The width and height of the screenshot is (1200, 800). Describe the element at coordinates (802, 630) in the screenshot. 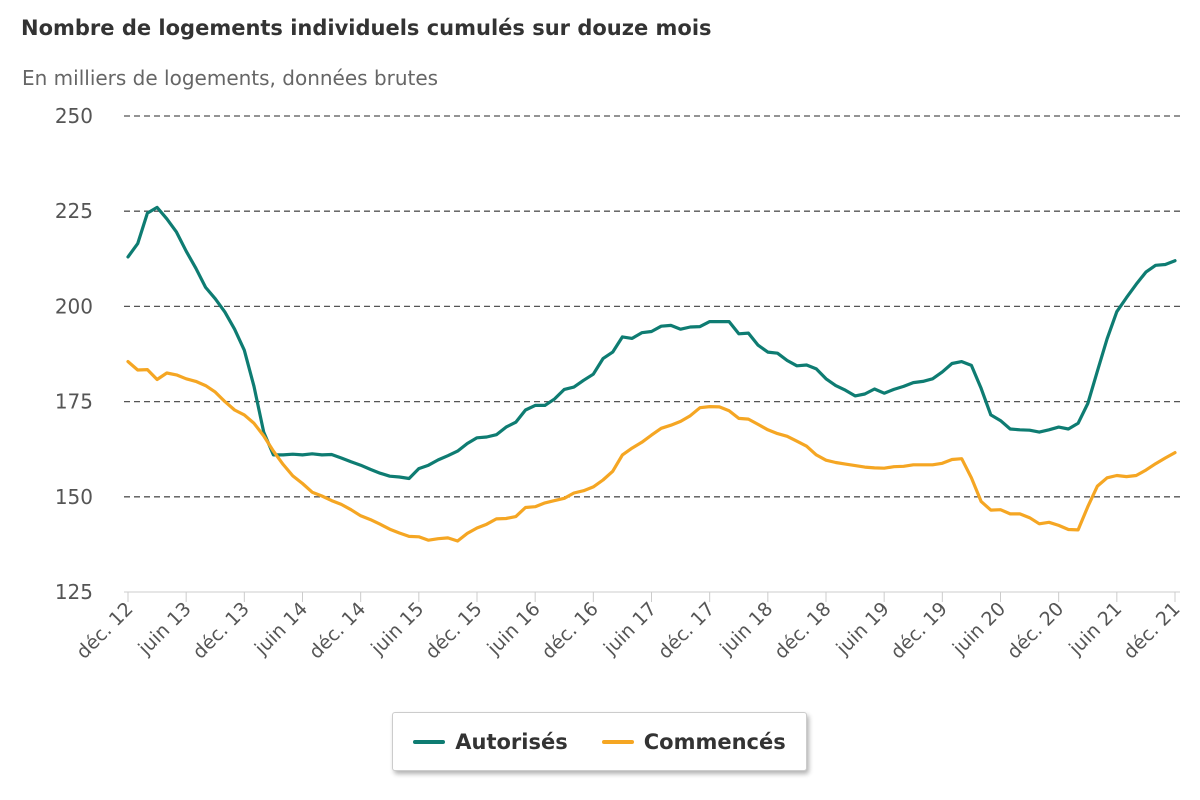

I see `x-tick-label: déc. 18` at that location.